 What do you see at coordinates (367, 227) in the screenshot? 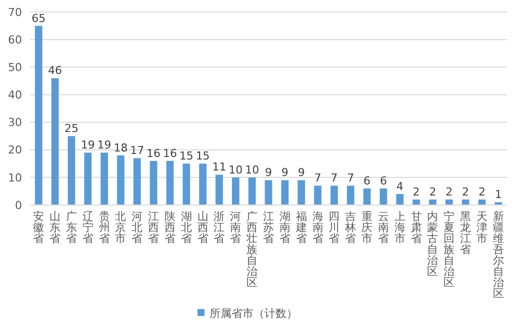
I see `x-tick-label: 重庆市` at bounding box center [367, 227].